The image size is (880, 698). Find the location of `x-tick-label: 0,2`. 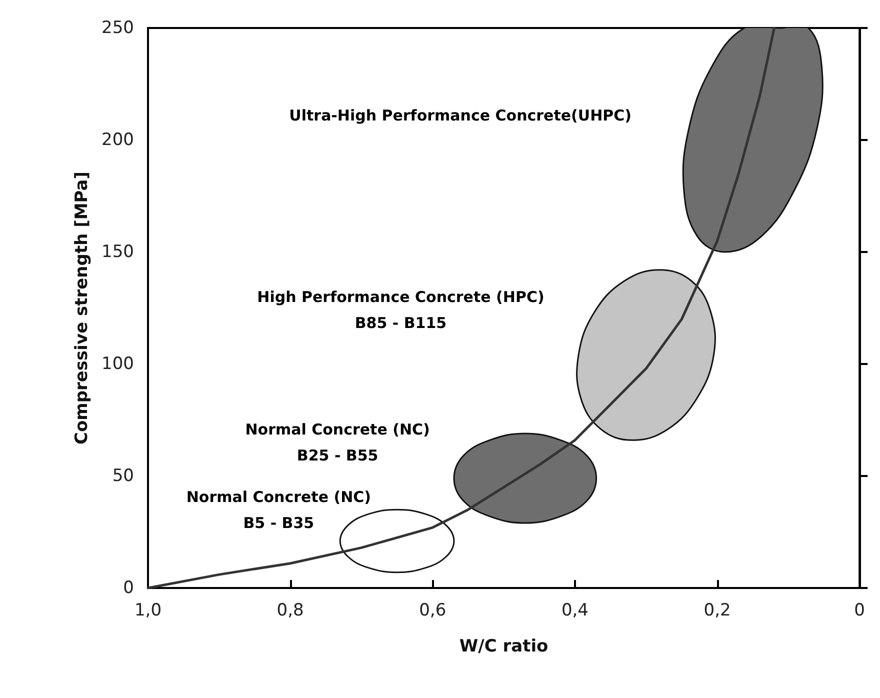

x-tick-label: 0,2 is located at coordinates (717, 610).